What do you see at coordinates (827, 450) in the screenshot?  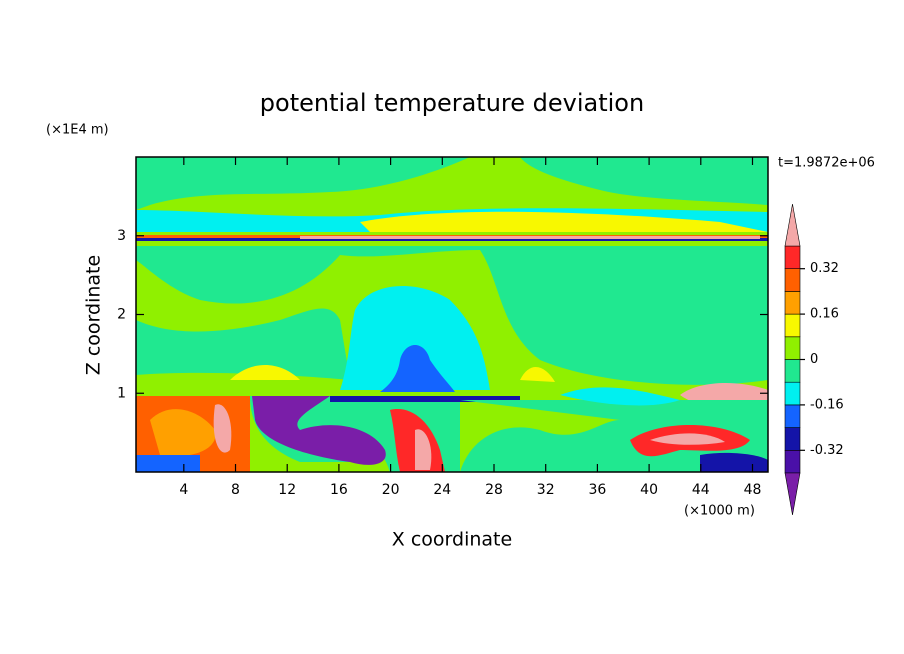 I see `colorbar-tick-label: -0.32` at bounding box center [827, 450].